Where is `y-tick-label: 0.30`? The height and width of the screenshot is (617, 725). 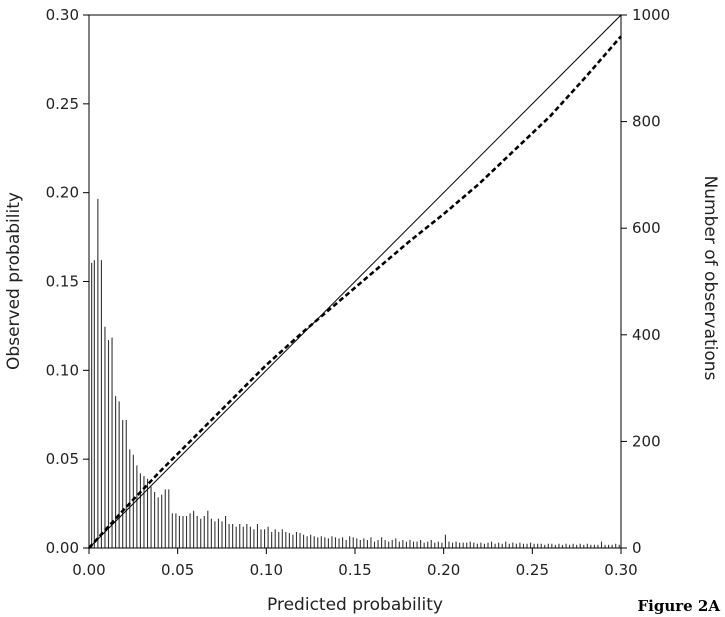
y-tick-label: 0.30 is located at coordinates (62, 15).